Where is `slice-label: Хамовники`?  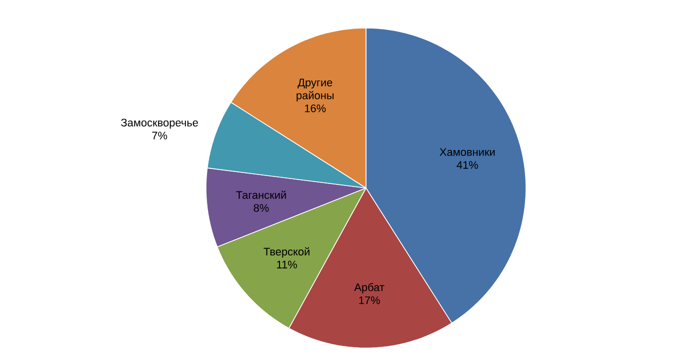
slice-label: Хамовники is located at coordinates (467, 152).